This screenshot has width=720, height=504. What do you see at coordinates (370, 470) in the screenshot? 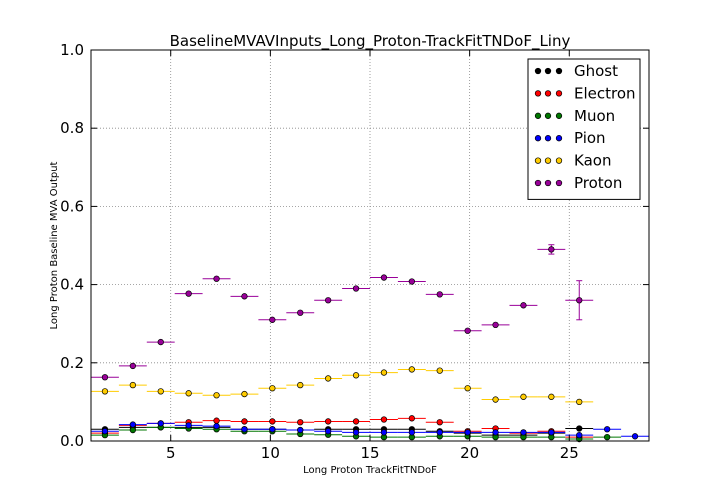
I see `x-axis-label: Long Proton TrackFitTNDoF` at bounding box center [370, 470].